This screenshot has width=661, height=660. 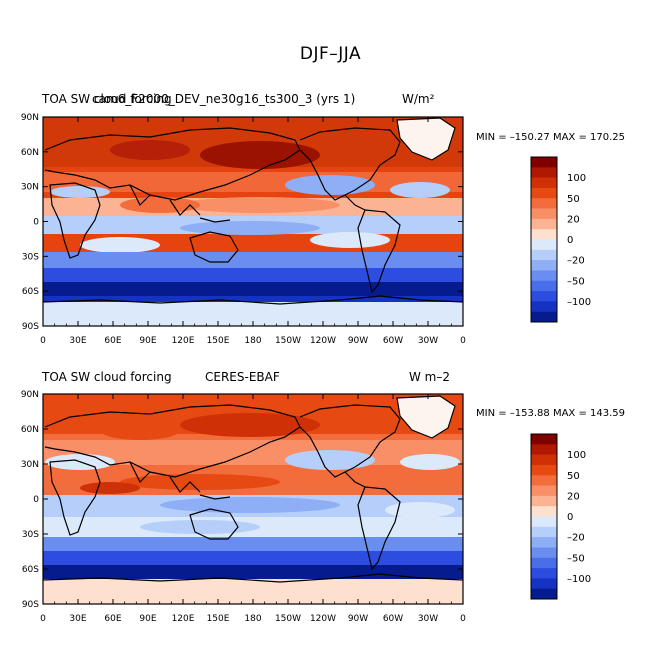 I want to click on panel1-lat-label: 60S, so click(x=30, y=292).